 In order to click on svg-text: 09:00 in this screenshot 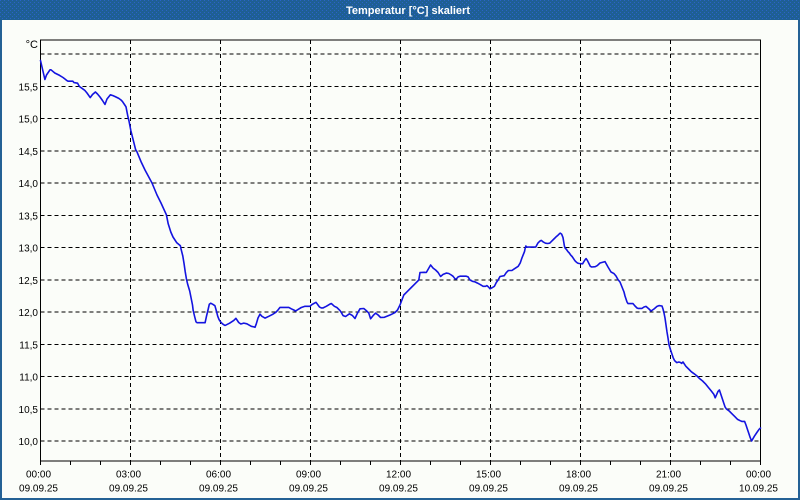, I will do `click(308, 475)`.